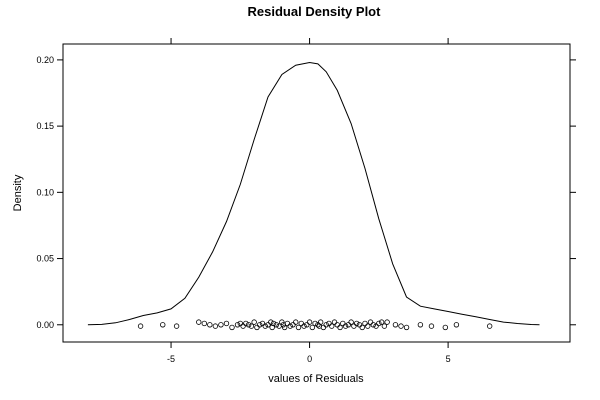 This screenshot has height=400, width=600. Describe the element at coordinates (45, 259) in the screenshot. I see `y-tick-label: 0.05` at that location.